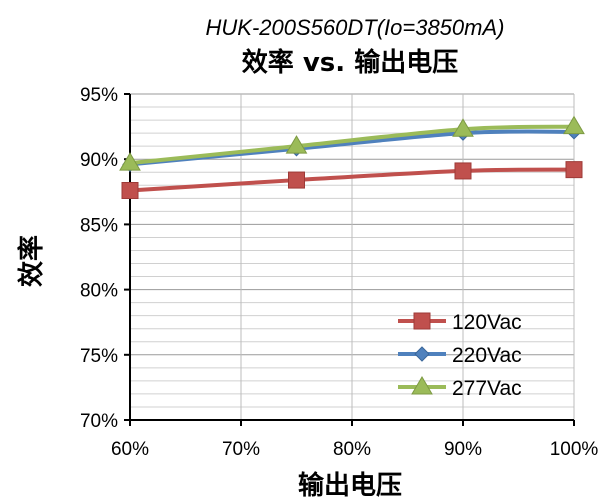 The height and width of the screenshot is (501, 609). What do you see at coordinates (31, 261) in the screenshot?
I see `y-axis-title: 效率` at bounding box center [31, 261].